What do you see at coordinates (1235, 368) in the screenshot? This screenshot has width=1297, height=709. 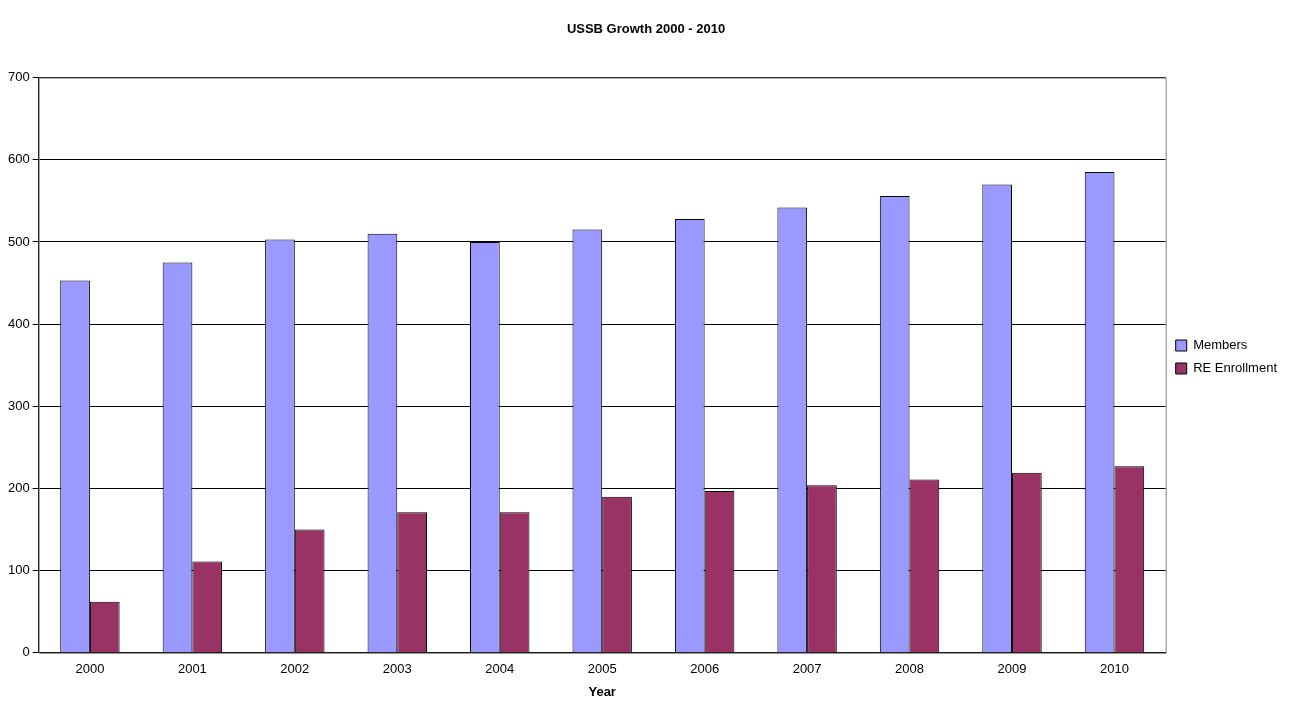 I see `legend-label: RE Enrollment` at bounding box center [1235, 368].